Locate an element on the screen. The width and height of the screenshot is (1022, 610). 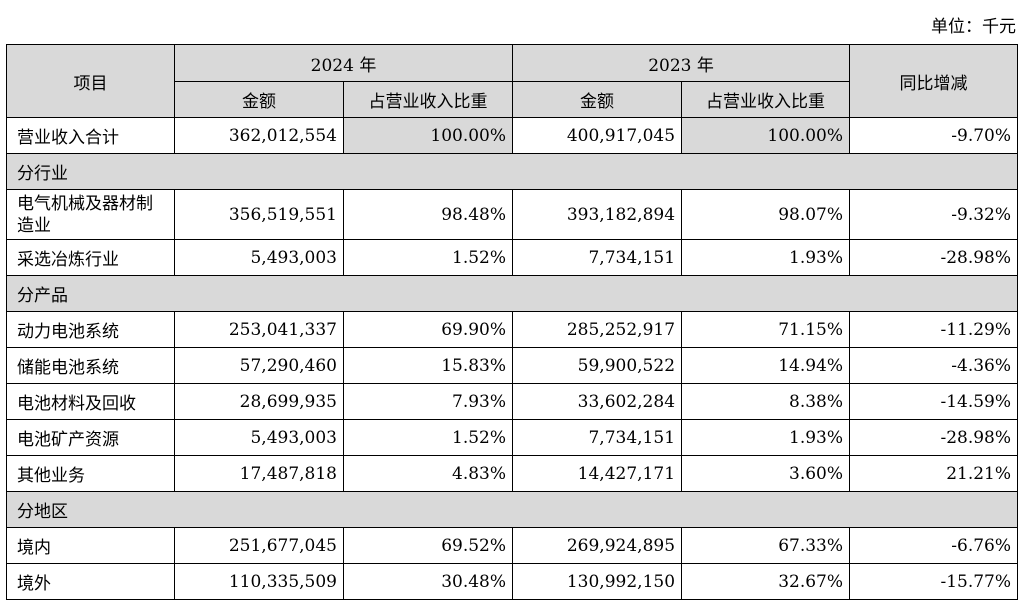
amount-2024: 57,290,460 is located at coordinates (259, 365).